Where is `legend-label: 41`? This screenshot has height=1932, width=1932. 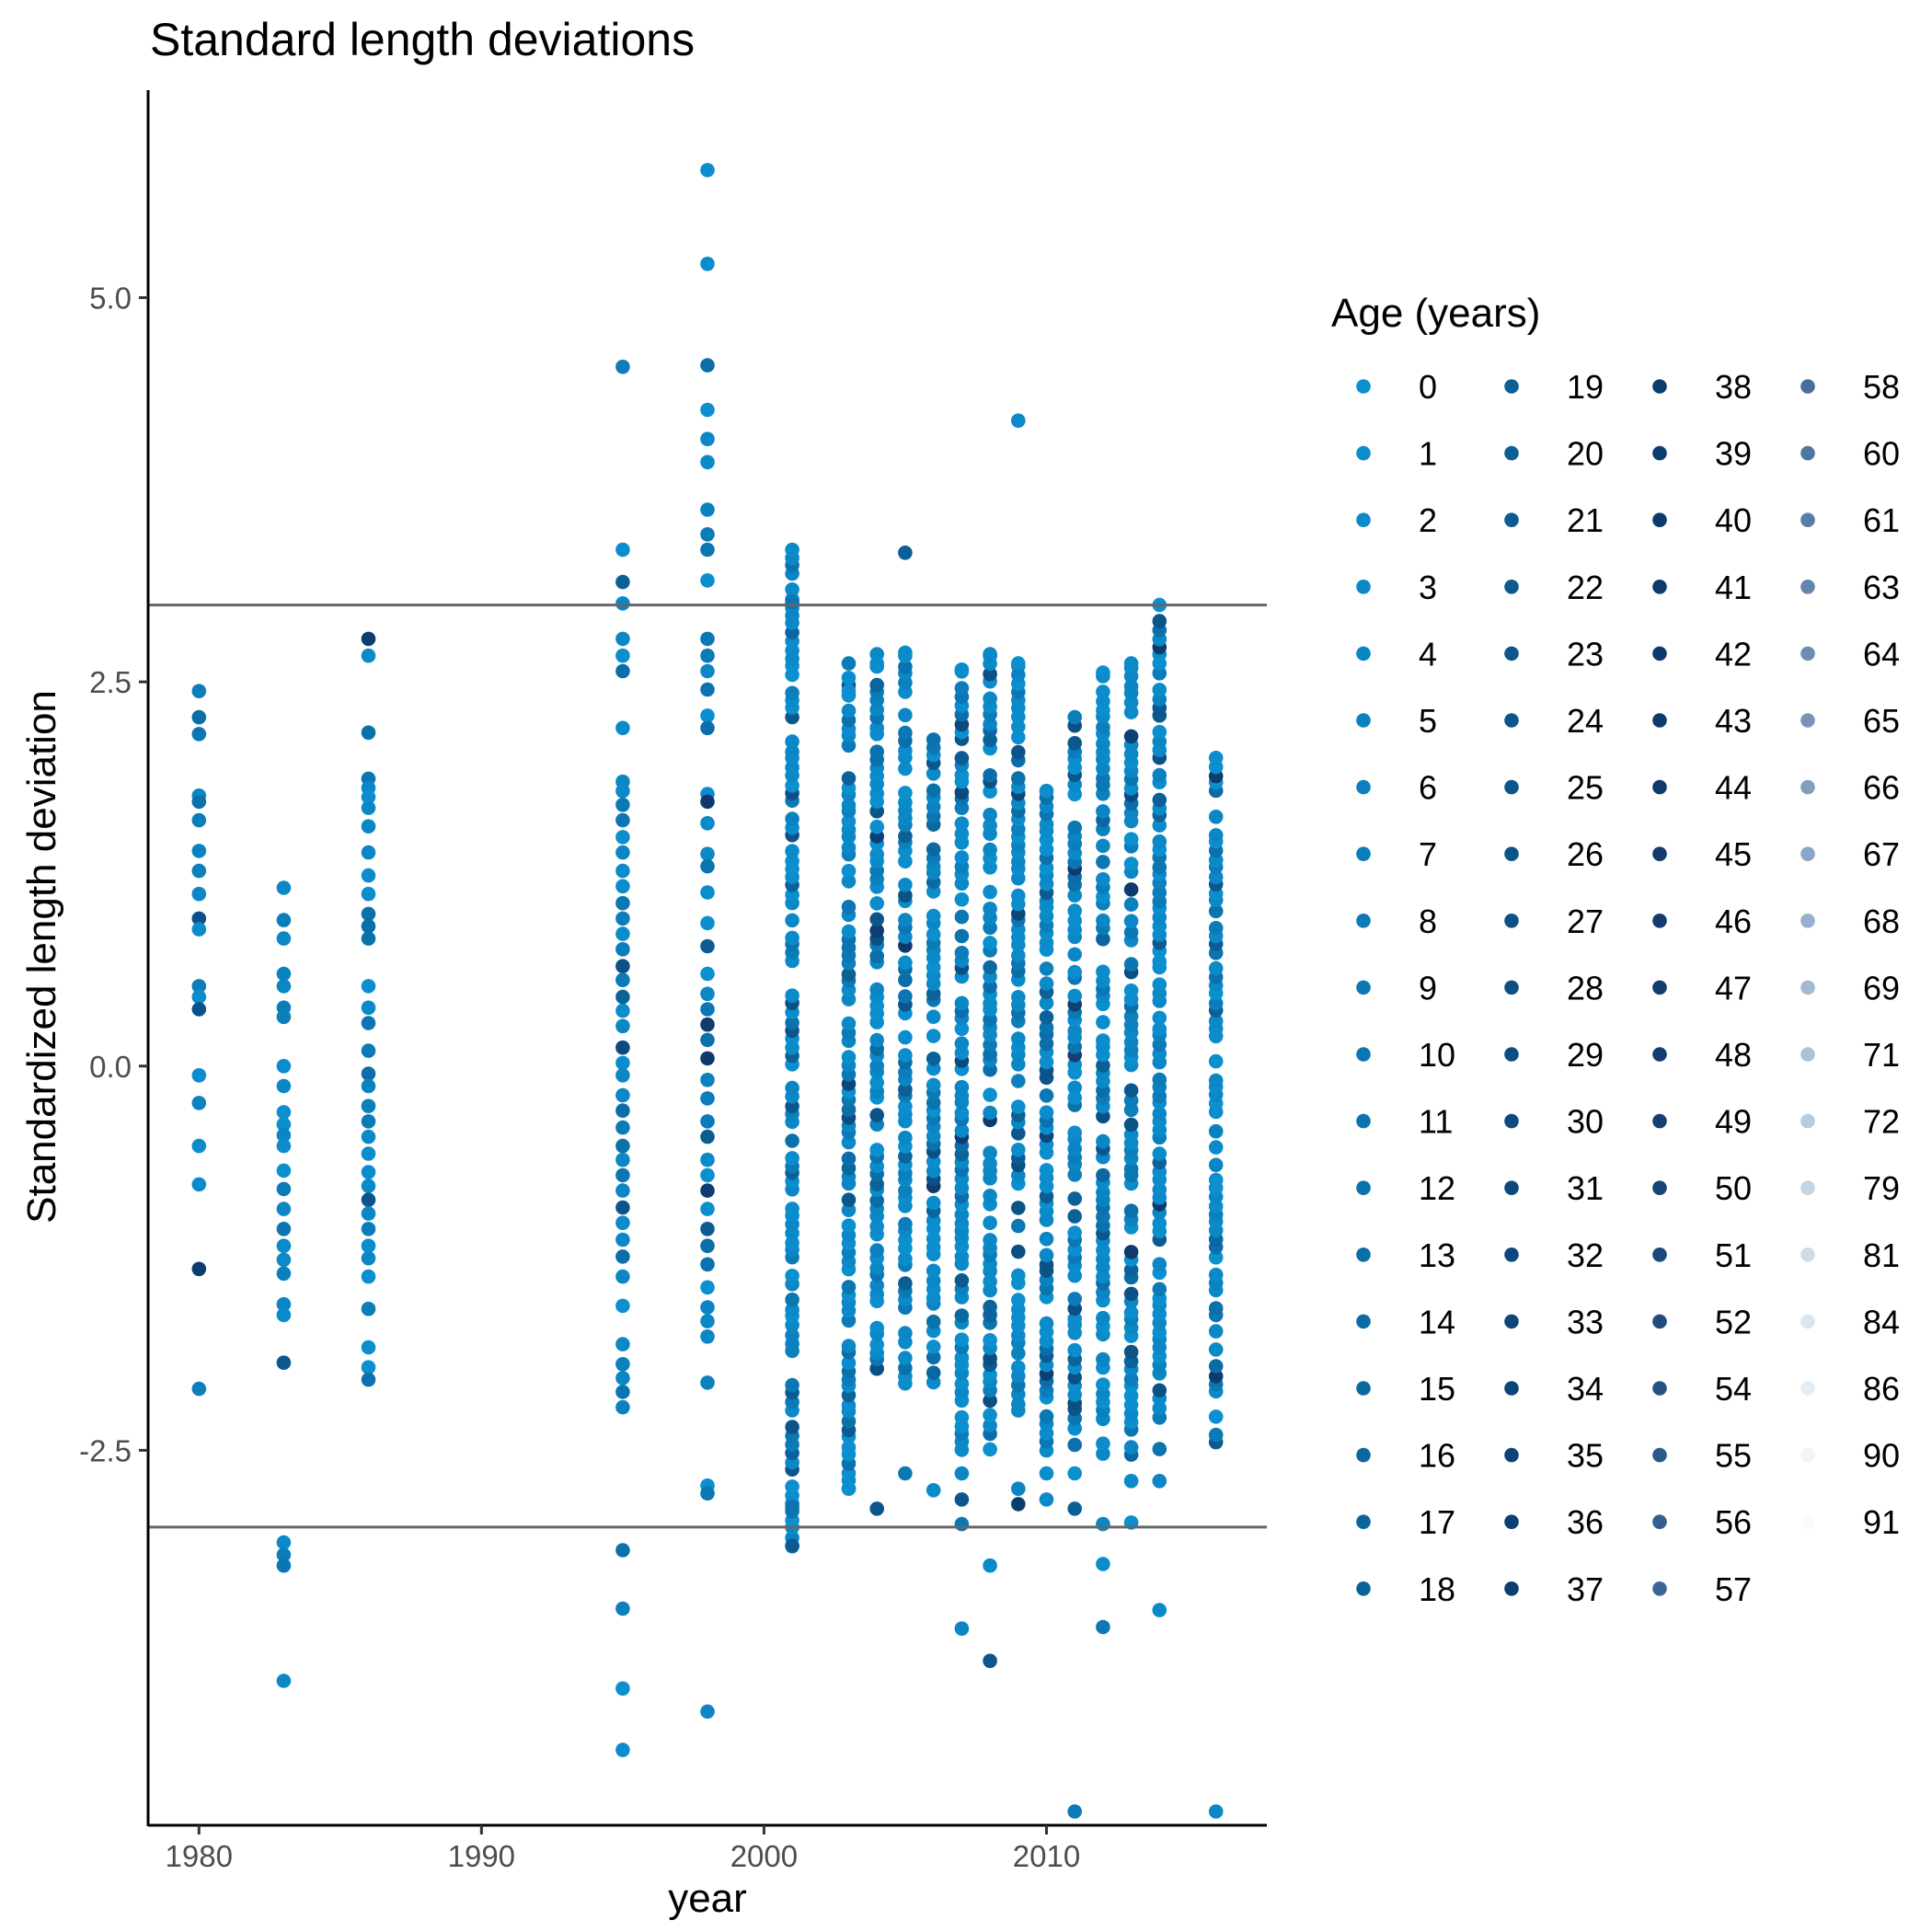
legend-label: 41 is located at coordinates (1733, 587).